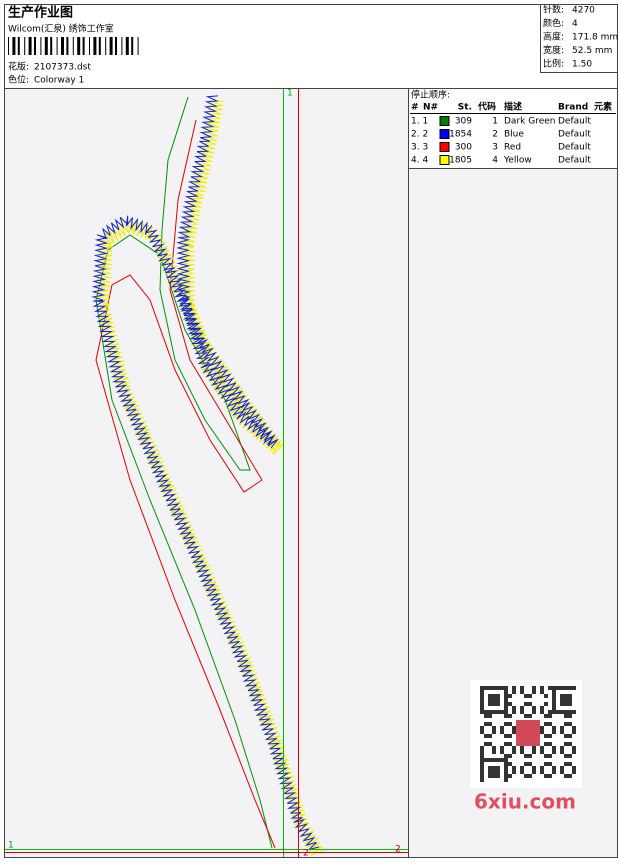 This screenshot has width=620, height=865. Describe the element at coordinates (430, 108) in the screenshot. I see `column-header: N#` at that location.